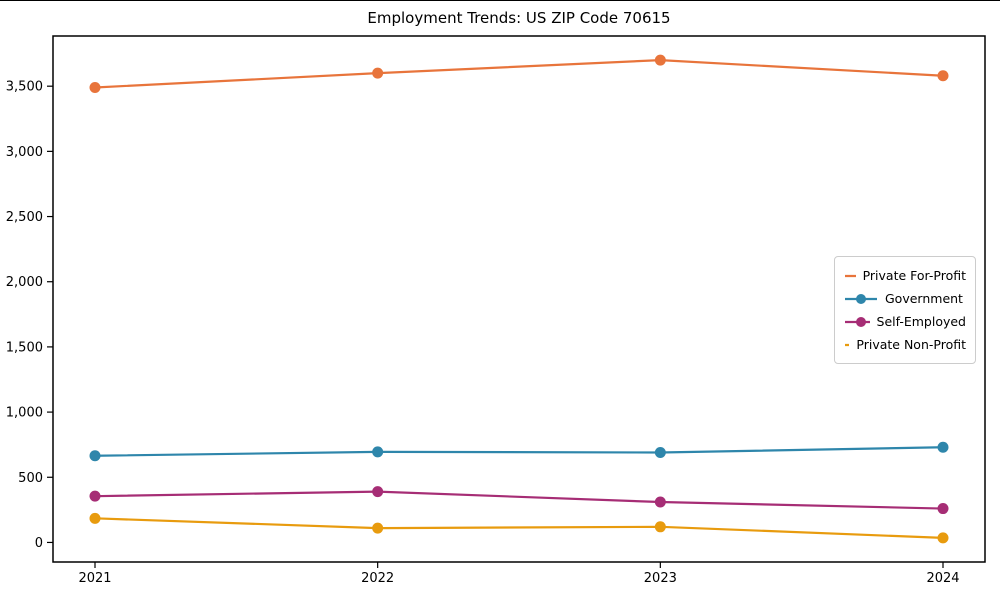 The width and height of the screenshot is (1000, 600). I want to click on legend-item-private-non-profit: Private Non-Profit, so click(905, 344).